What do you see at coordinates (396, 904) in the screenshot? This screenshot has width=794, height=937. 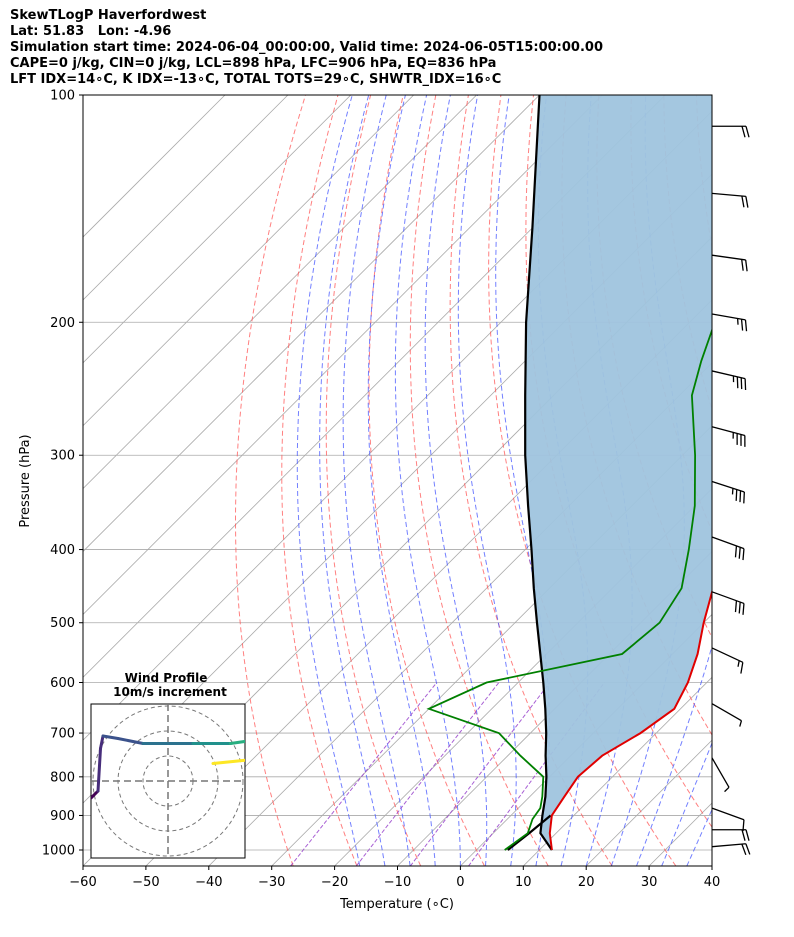 I see `x-axis-label: Temperature (∘C)` at bounding box center [396, 904].